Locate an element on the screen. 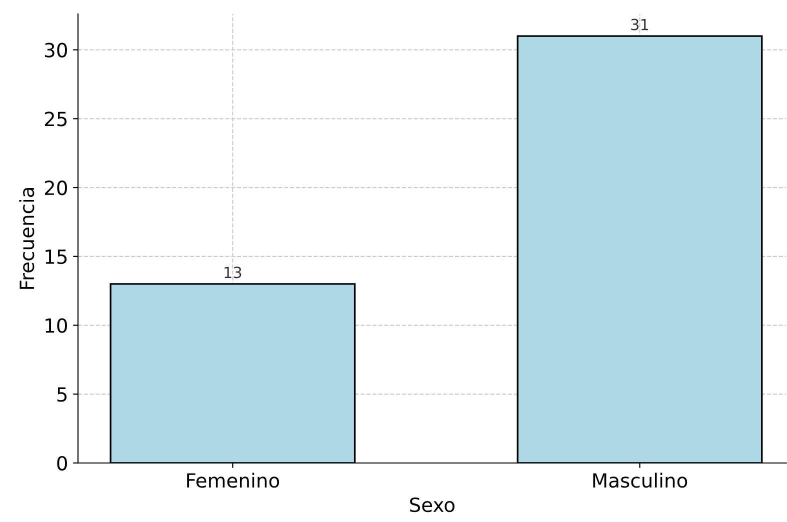  y-tick-label: 0 is located at coordinates (62, 463).